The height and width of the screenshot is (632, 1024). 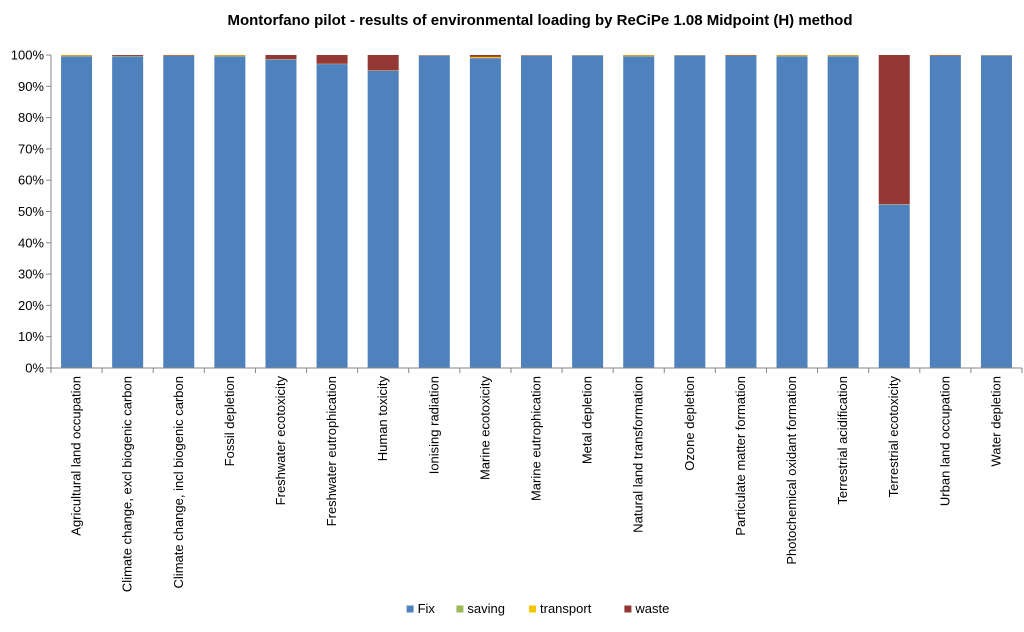 I want to click on x-category-label: Water depletion, so click(x=995, y=421).